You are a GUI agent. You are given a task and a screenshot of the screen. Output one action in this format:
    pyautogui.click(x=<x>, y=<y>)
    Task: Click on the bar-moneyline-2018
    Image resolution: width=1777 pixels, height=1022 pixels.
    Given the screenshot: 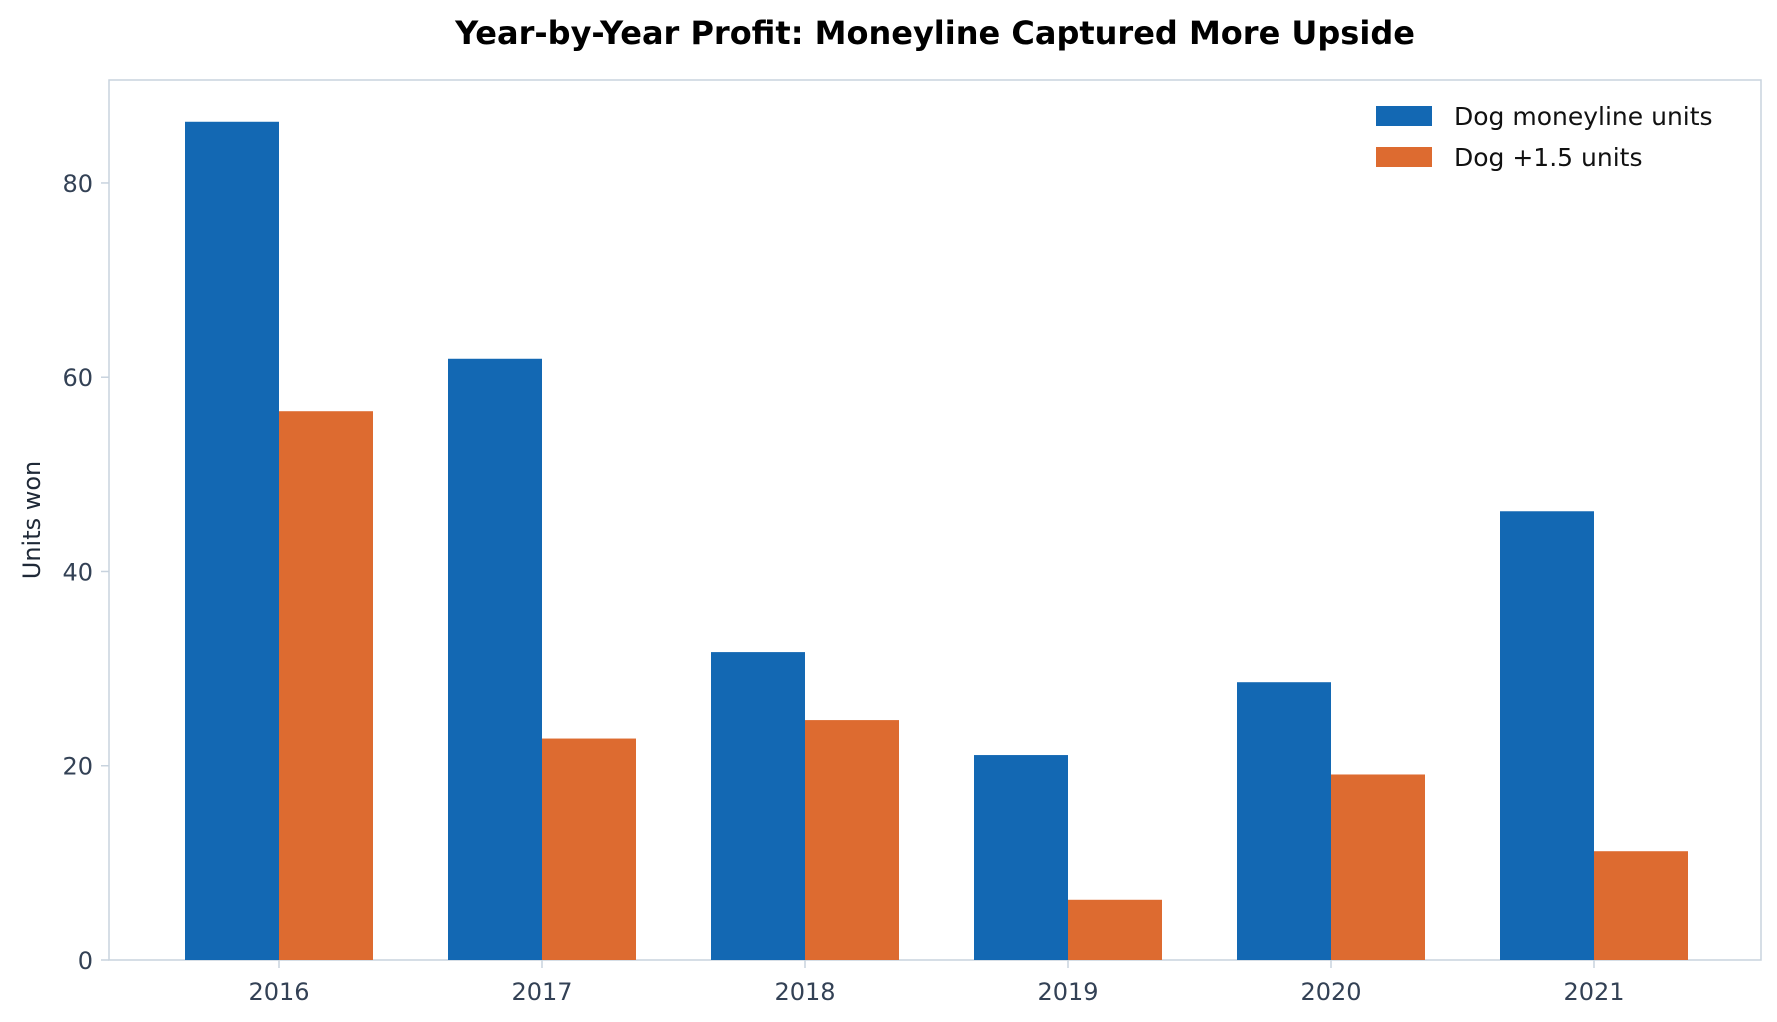 What is the action you would take?
    pyautogui.click(x=758, y=806)
    